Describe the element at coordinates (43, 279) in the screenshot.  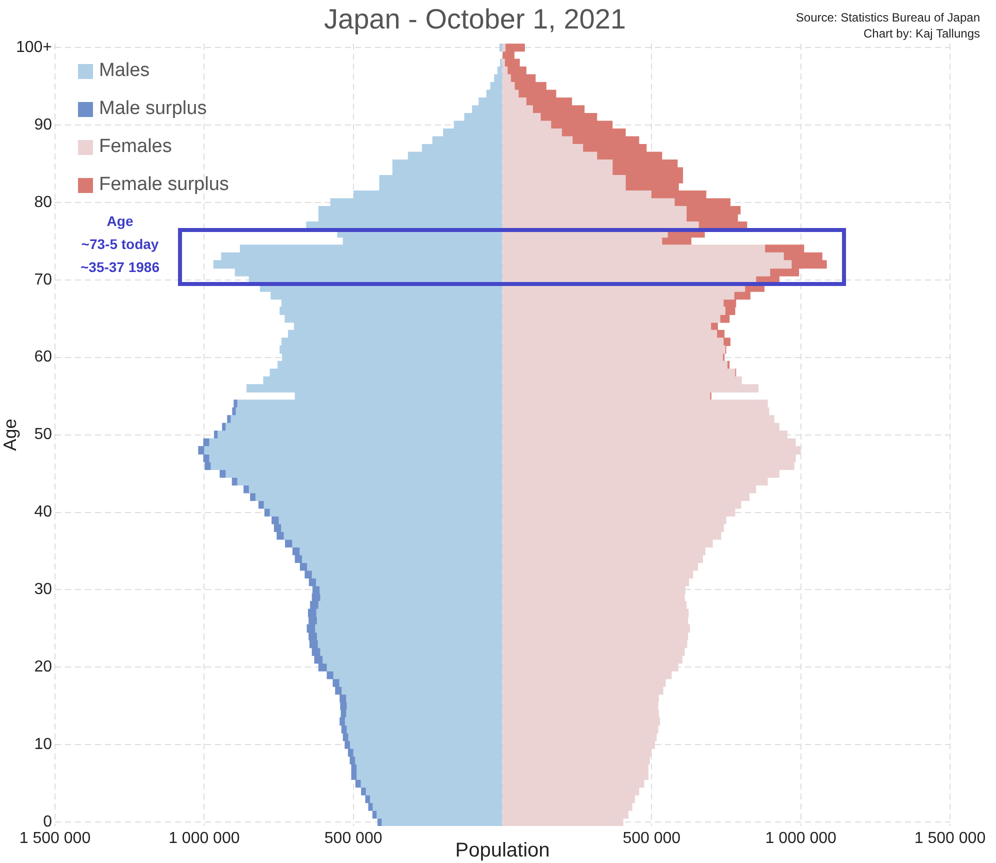
I see `y-tick-label: 70` at that location.